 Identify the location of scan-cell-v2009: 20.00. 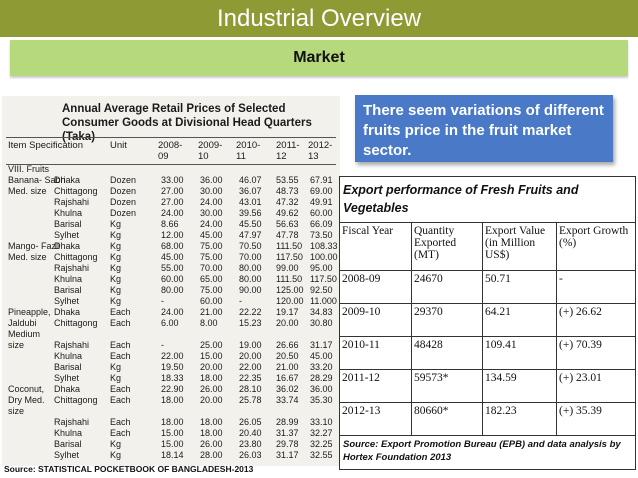
(211, 367).